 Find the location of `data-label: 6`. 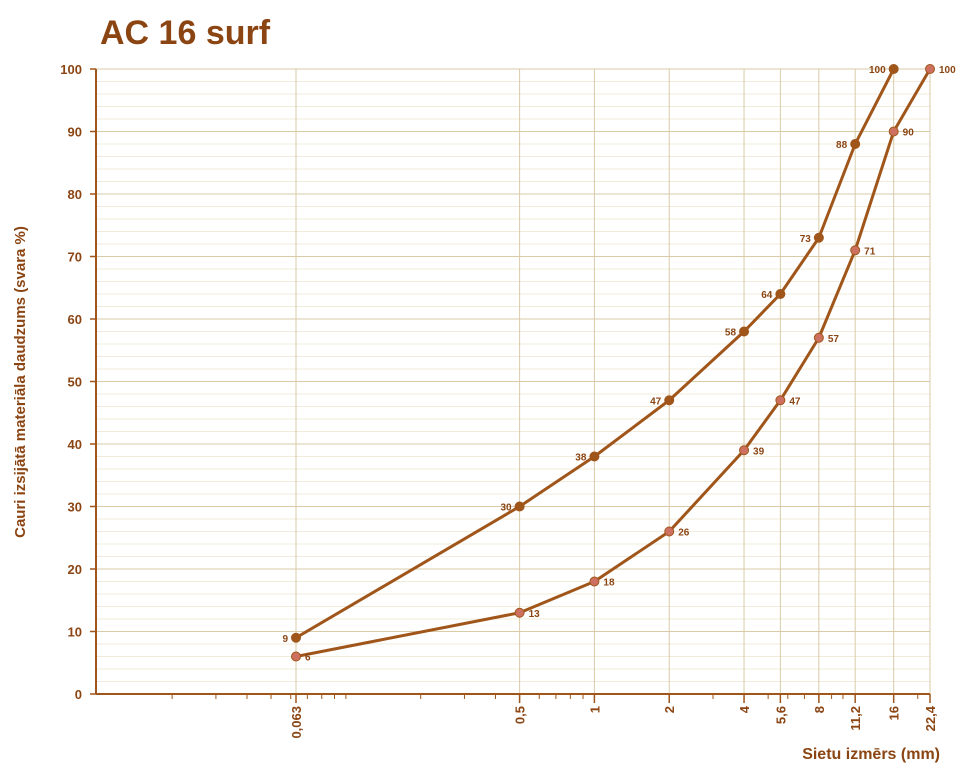

data-label: 6 is located at coordinates (308, 658).